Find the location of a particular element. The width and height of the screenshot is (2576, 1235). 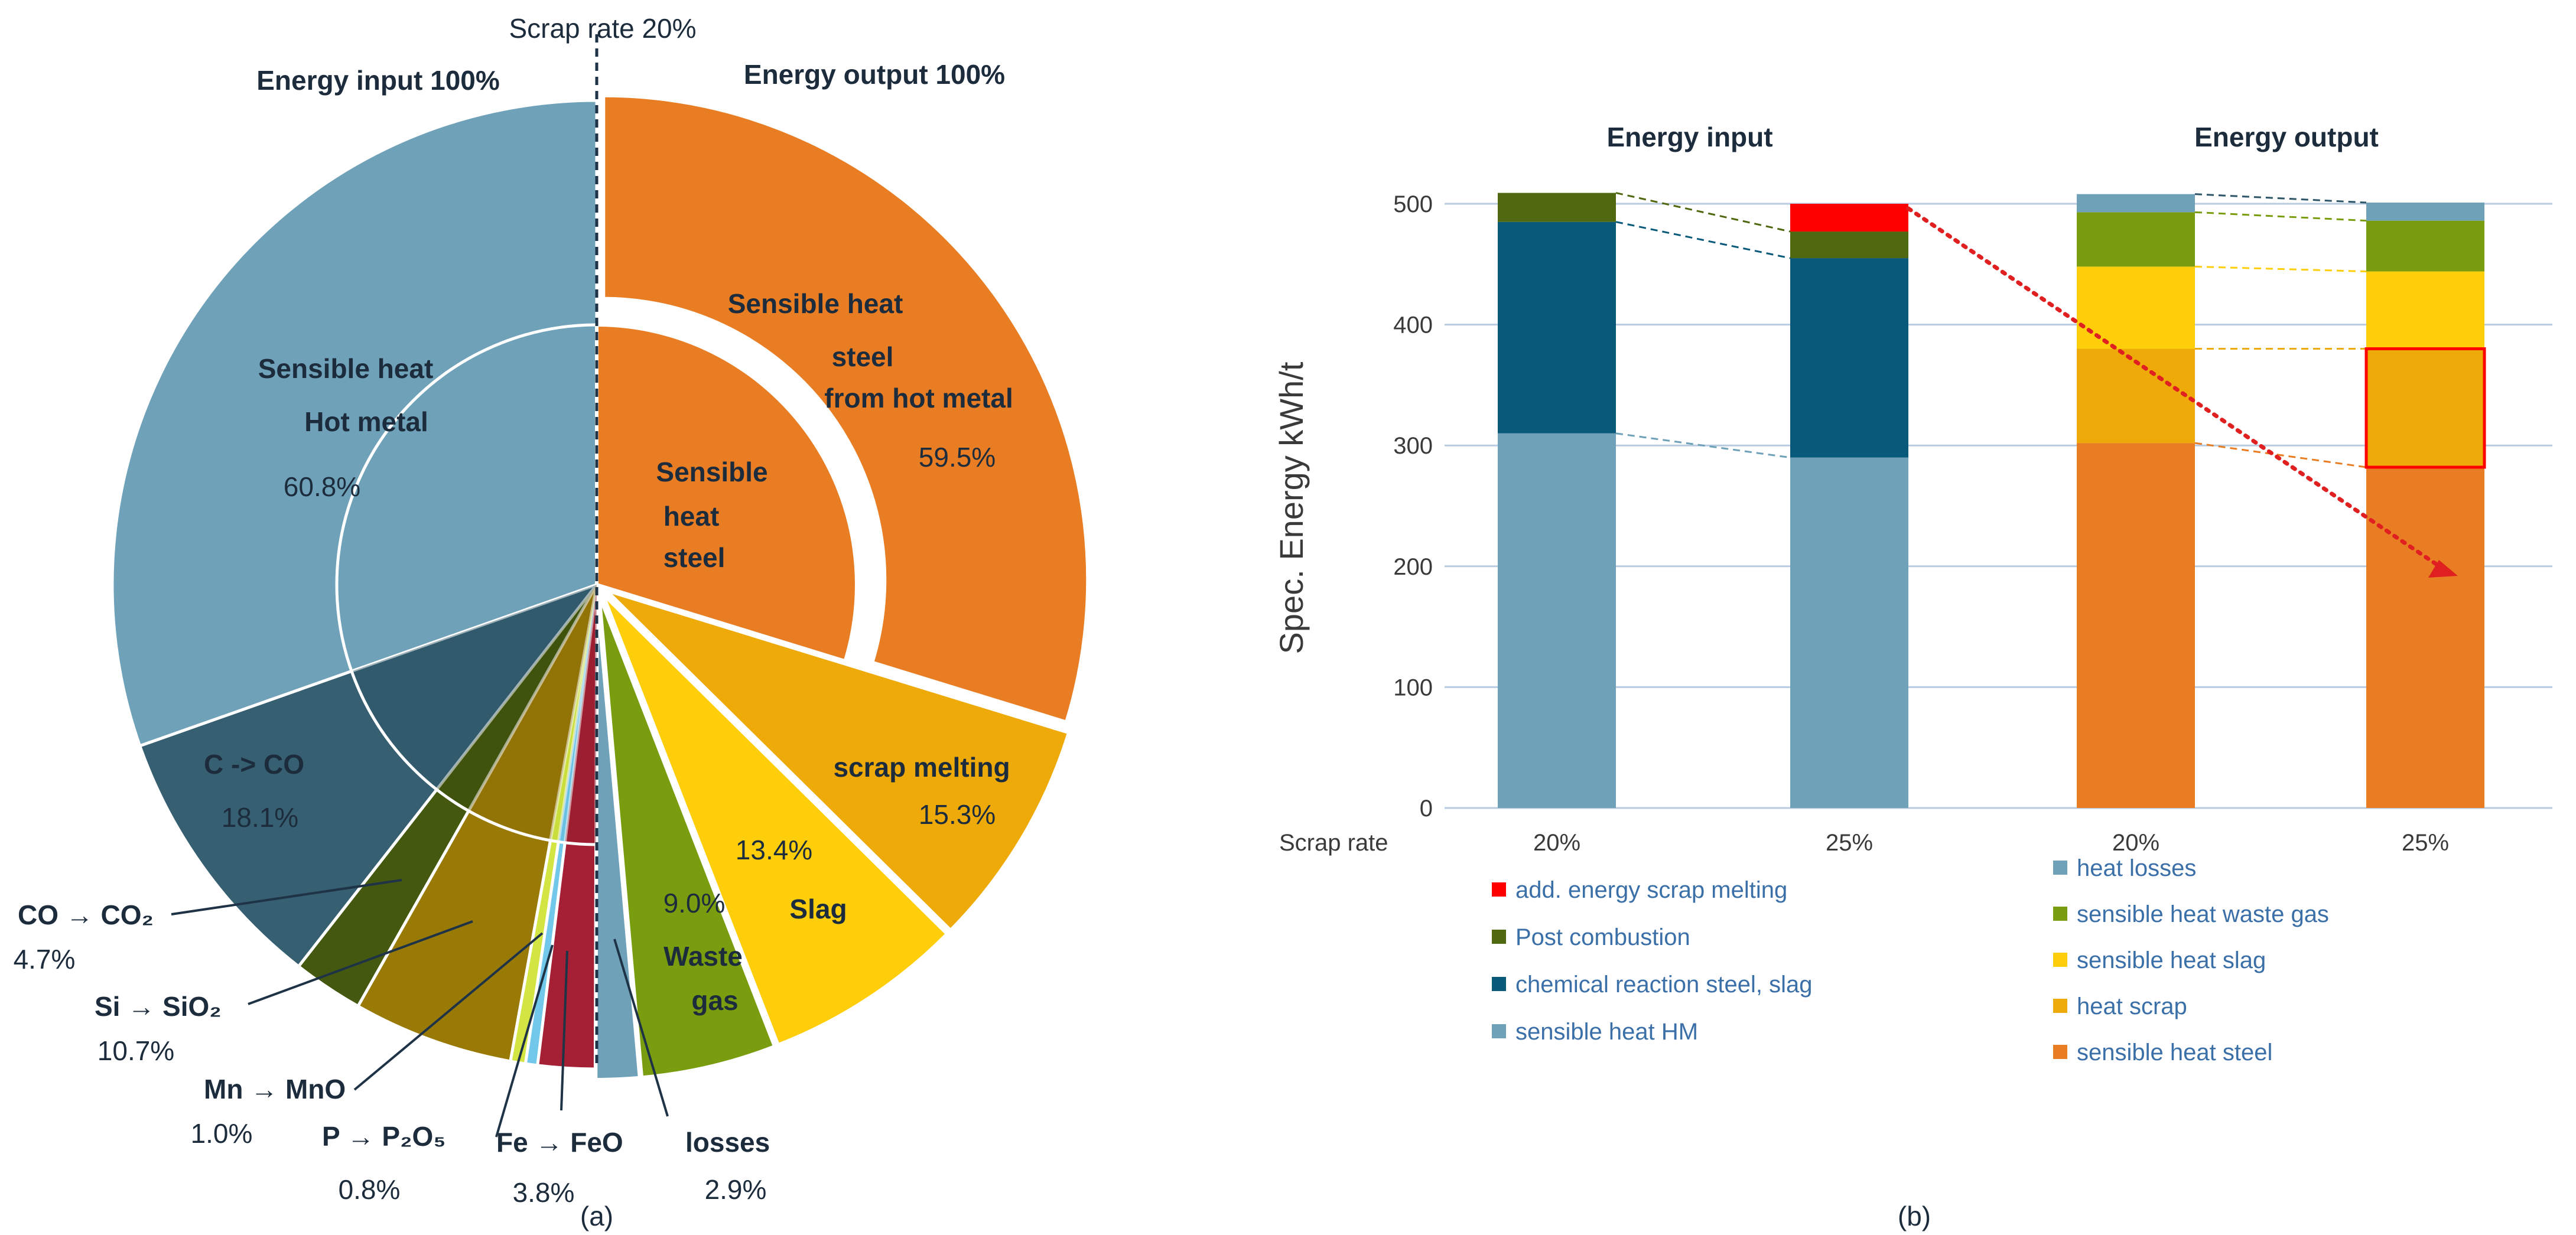

pie-inner-shade-p is located at coordinates (578, 714).